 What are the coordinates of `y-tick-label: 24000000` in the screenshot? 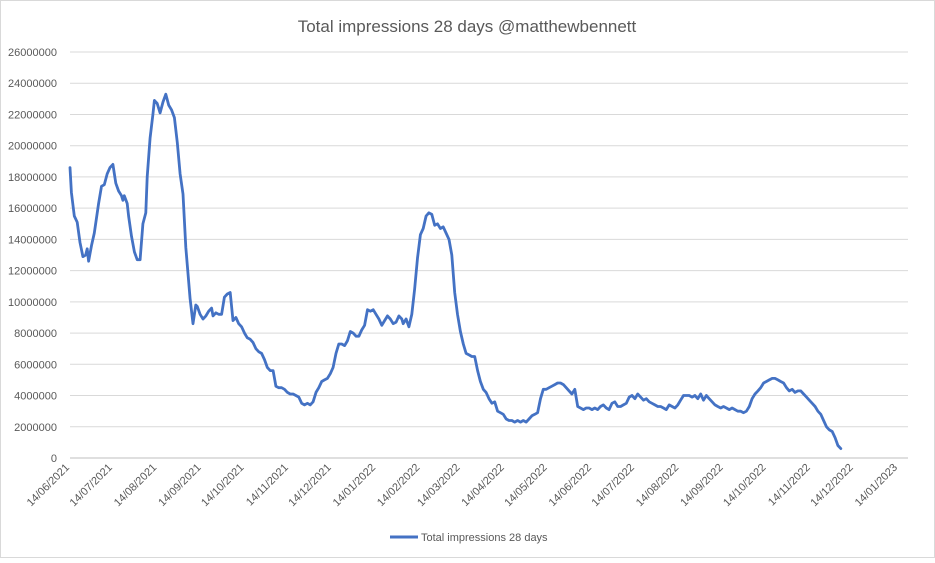 It's located at (32, 84).